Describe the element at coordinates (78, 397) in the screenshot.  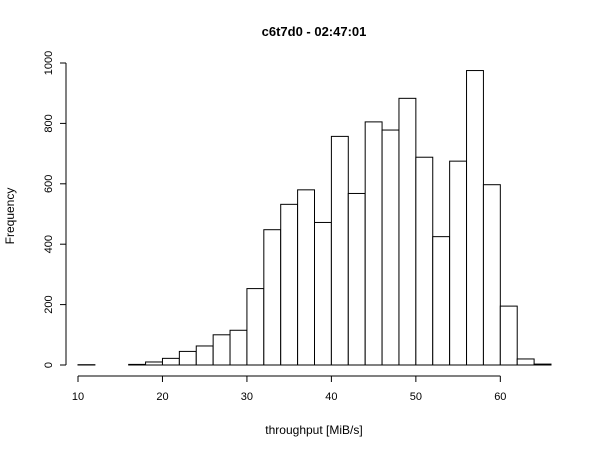
I see `x-tick-label-0: 10` at that location.